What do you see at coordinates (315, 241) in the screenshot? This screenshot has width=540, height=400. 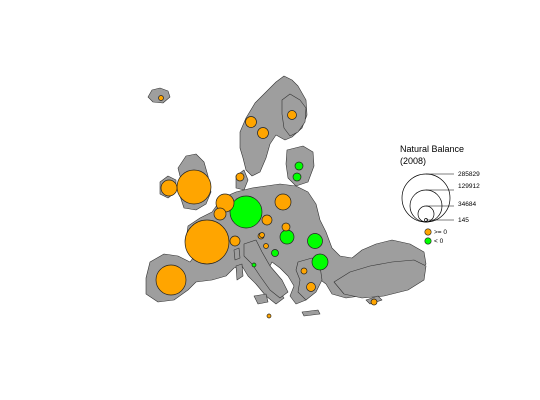 I see `bubble-romania` at bounding box center [315, 241].